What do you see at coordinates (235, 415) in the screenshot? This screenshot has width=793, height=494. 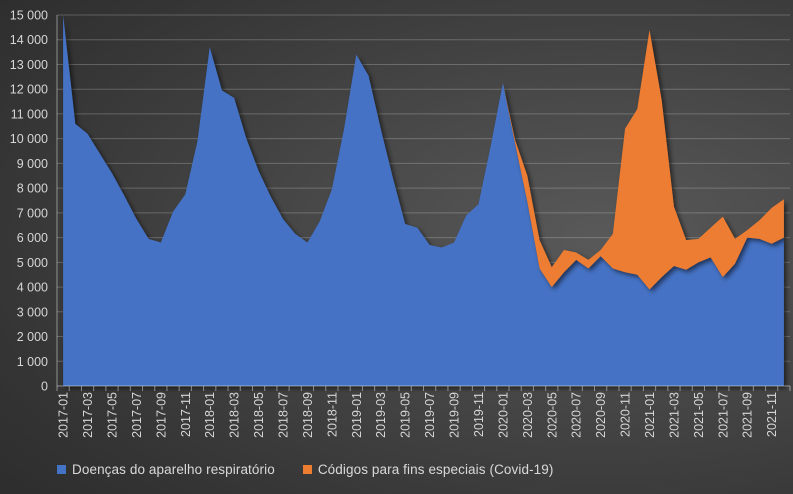 I see `svg-text: 2018-03` at bounding box center [235, 415].